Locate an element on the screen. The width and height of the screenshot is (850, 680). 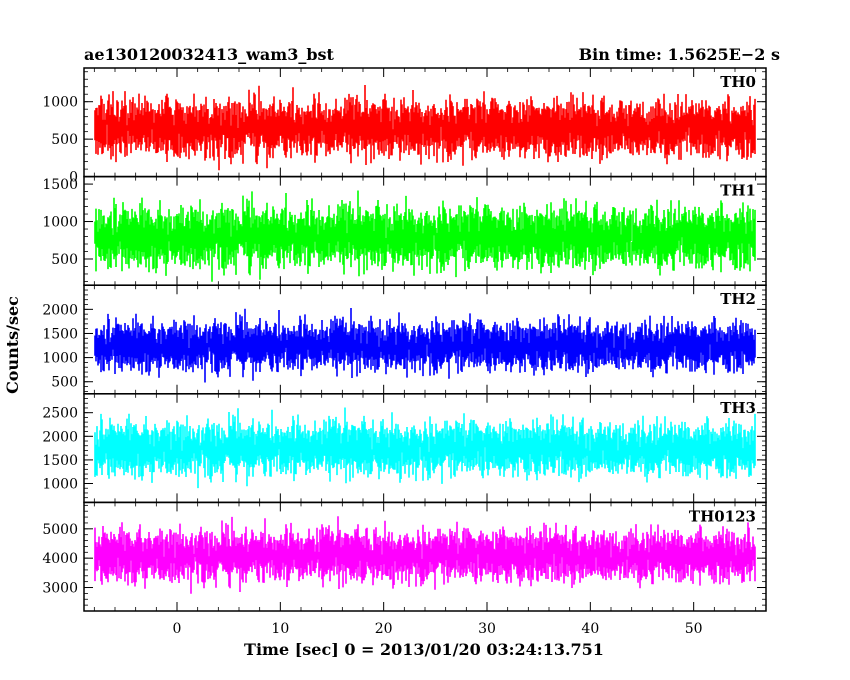
series-th0 is located at coordinates (425, 128).